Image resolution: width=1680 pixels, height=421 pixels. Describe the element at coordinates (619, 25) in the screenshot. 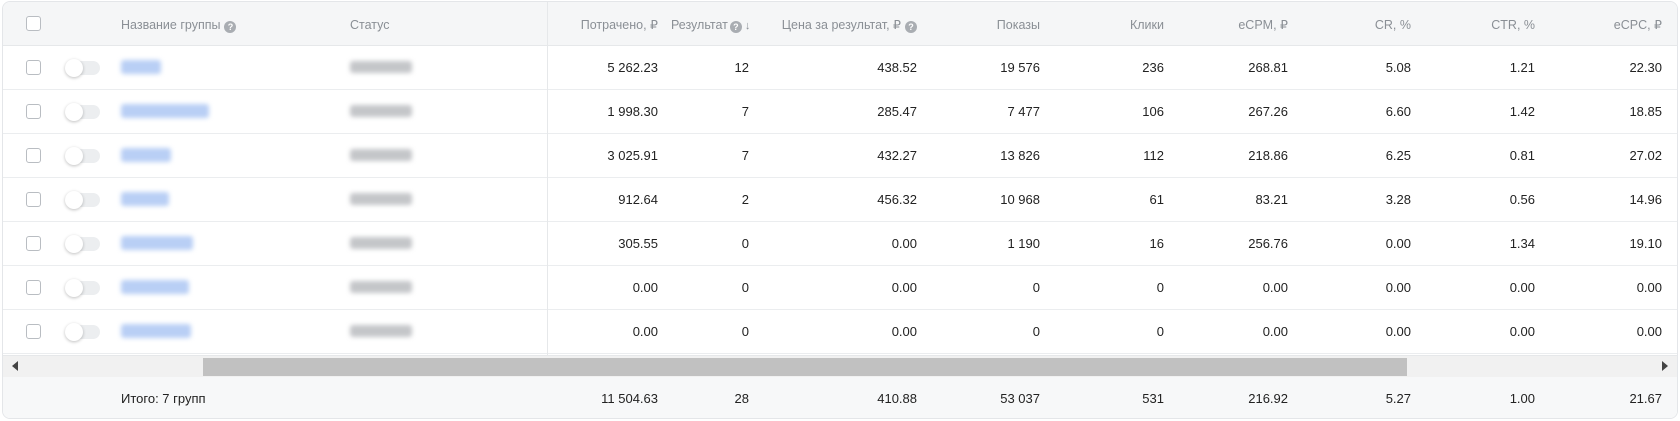

I see `header-spent: Потрачено, ₽` at that location.